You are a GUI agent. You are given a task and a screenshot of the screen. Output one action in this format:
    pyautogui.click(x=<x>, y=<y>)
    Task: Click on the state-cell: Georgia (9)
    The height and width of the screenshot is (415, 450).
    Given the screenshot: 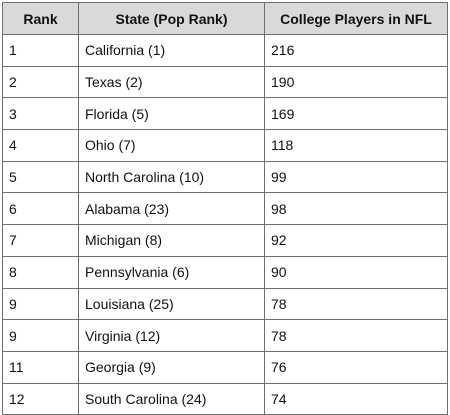 What is the action you would take?
    pyautogui.click(x=171, y=367)
    